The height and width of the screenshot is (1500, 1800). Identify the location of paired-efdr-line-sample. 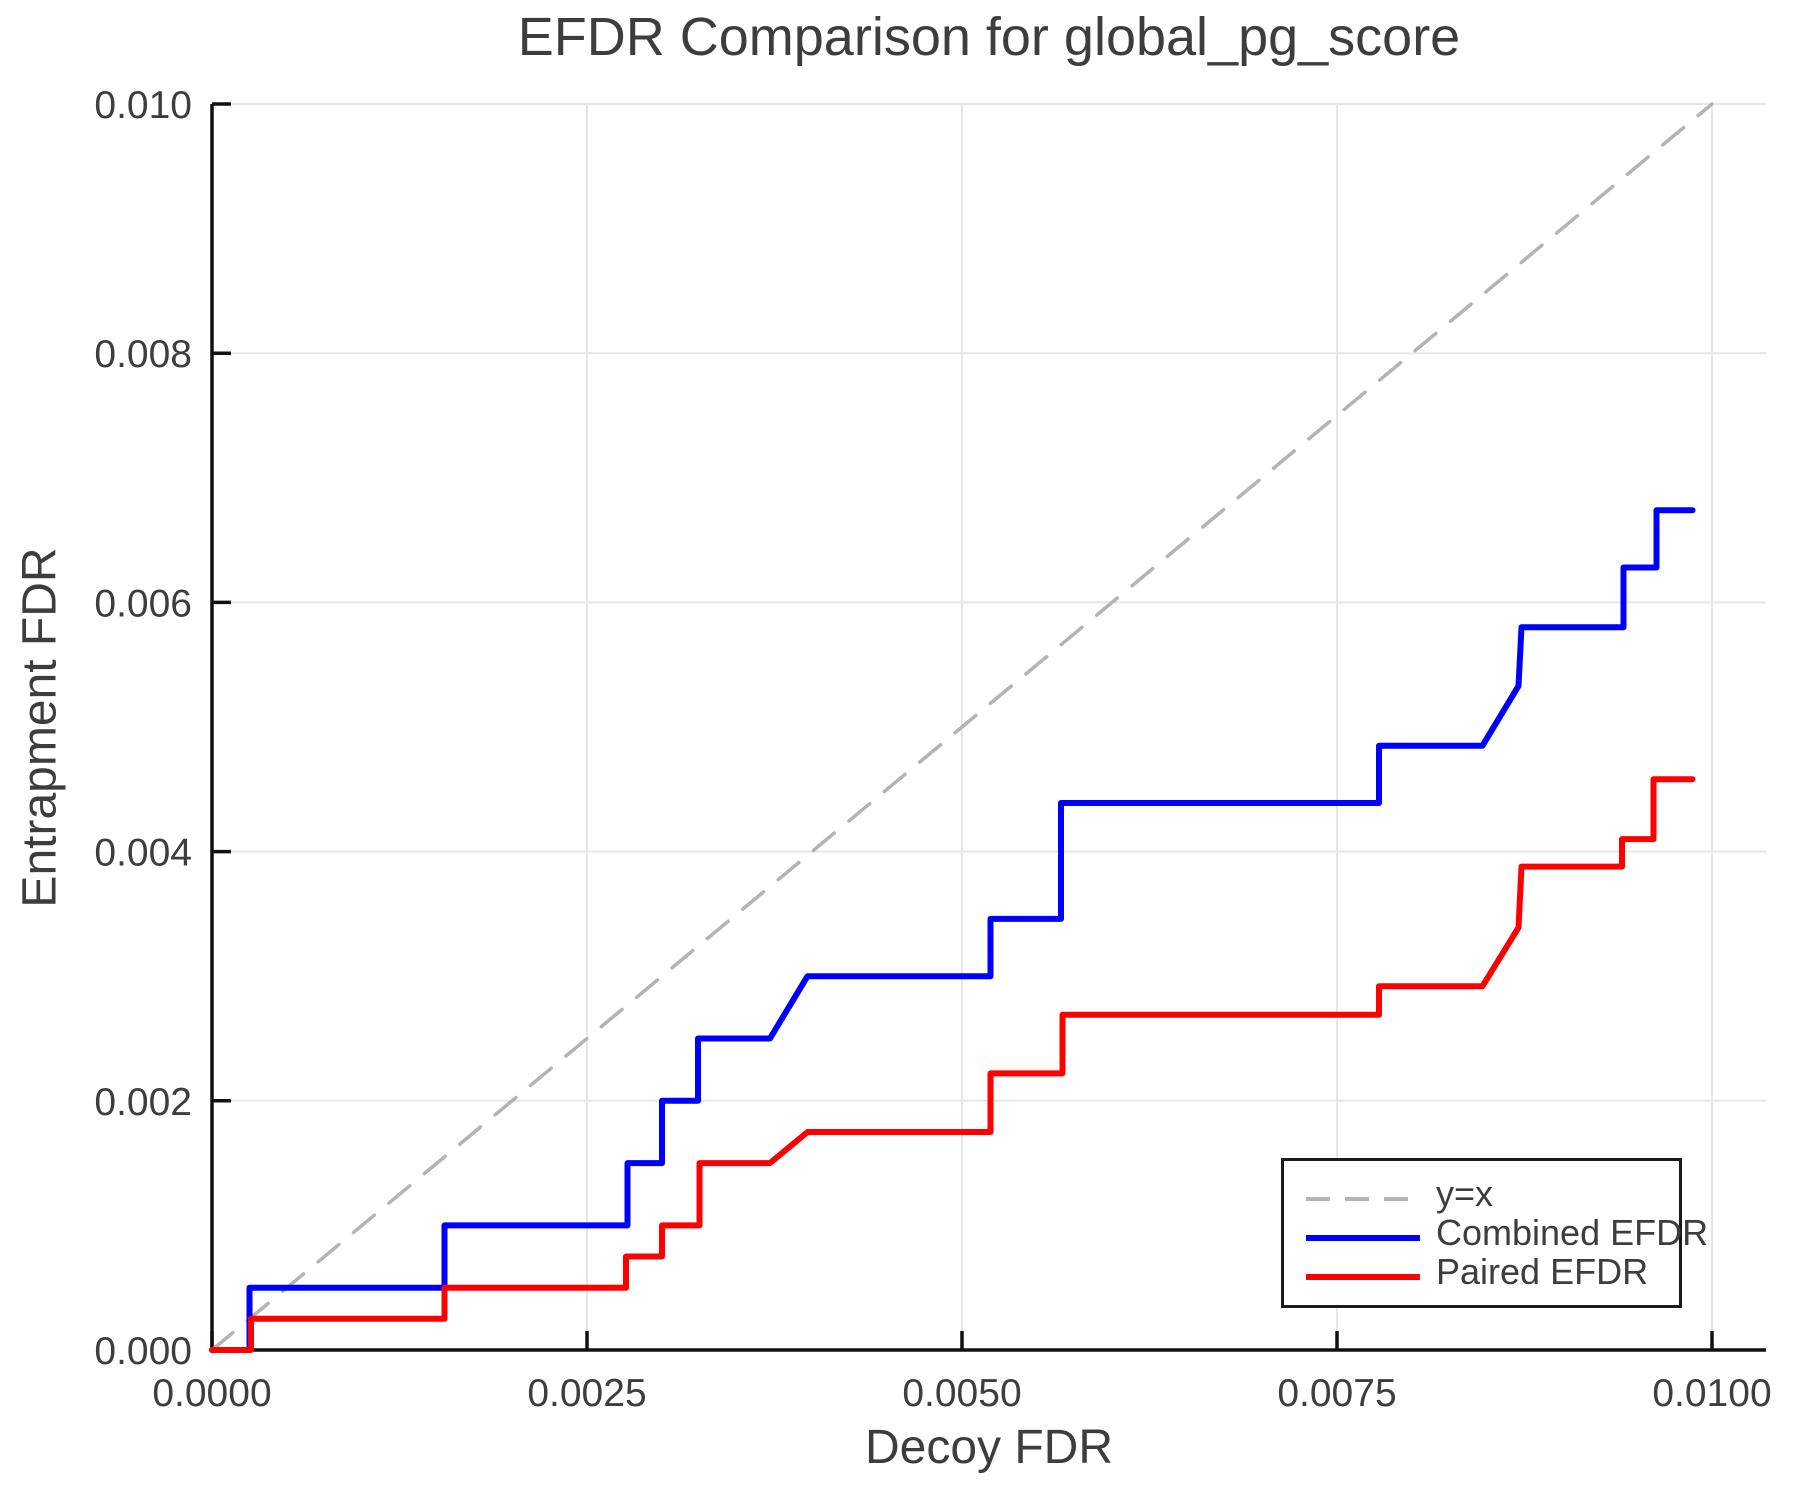
(1363, 1274).